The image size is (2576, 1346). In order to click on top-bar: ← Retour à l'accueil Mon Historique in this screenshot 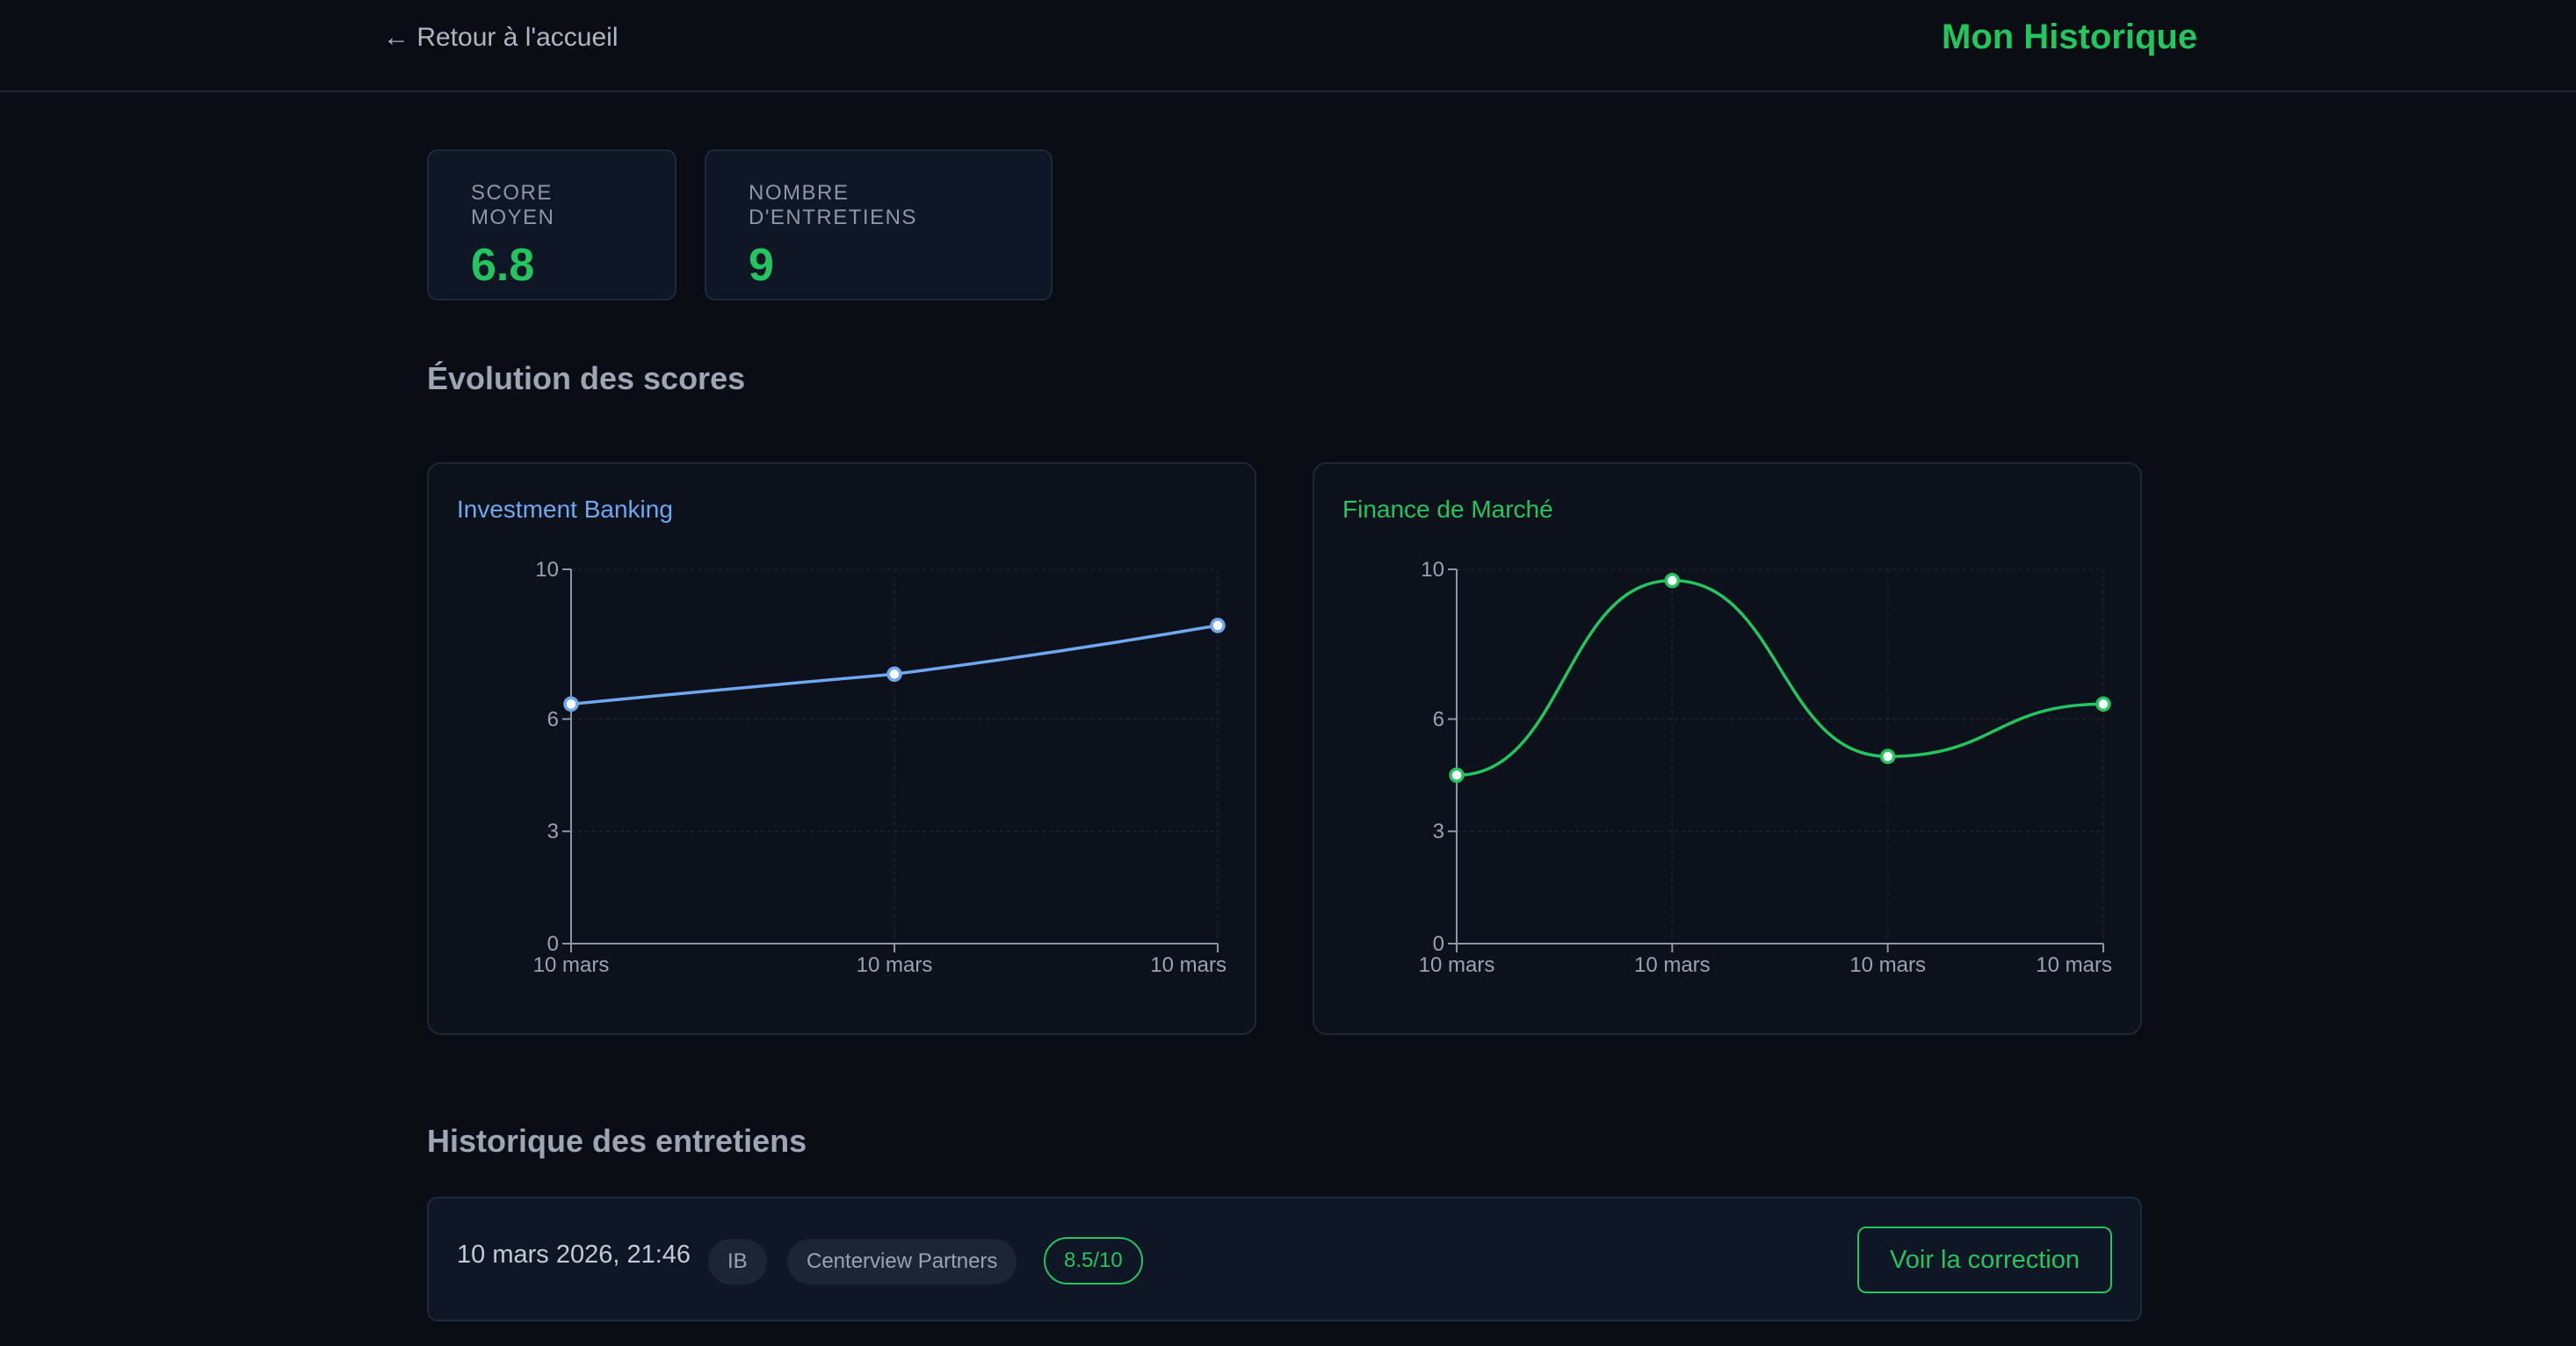, I will do `click(1288, 46)`.